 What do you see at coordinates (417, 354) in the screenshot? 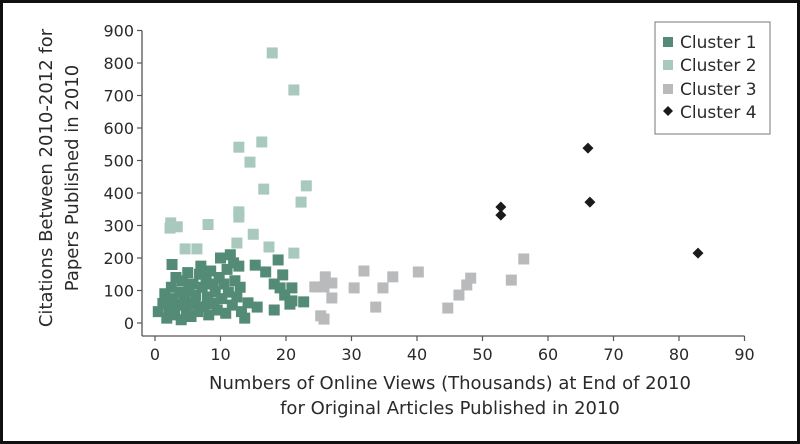
I see `x-tick-label: 40` at bounding box center [417, 354].